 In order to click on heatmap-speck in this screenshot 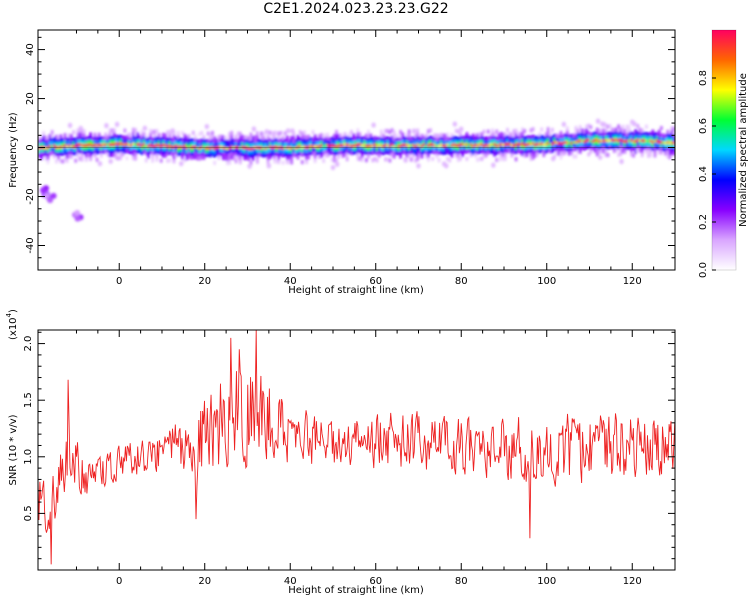, I will do `click(446, 166)`.